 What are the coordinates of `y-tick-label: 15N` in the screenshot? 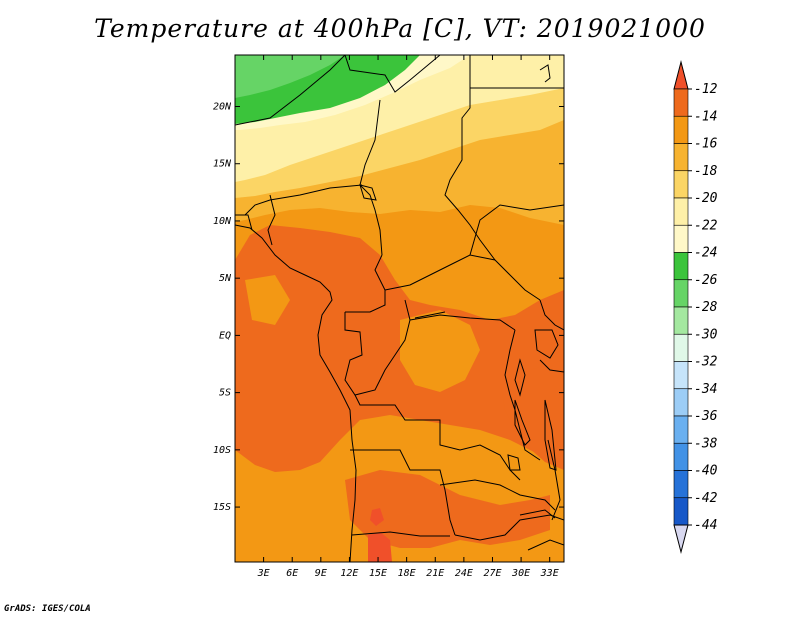 It's located at (222, 164).